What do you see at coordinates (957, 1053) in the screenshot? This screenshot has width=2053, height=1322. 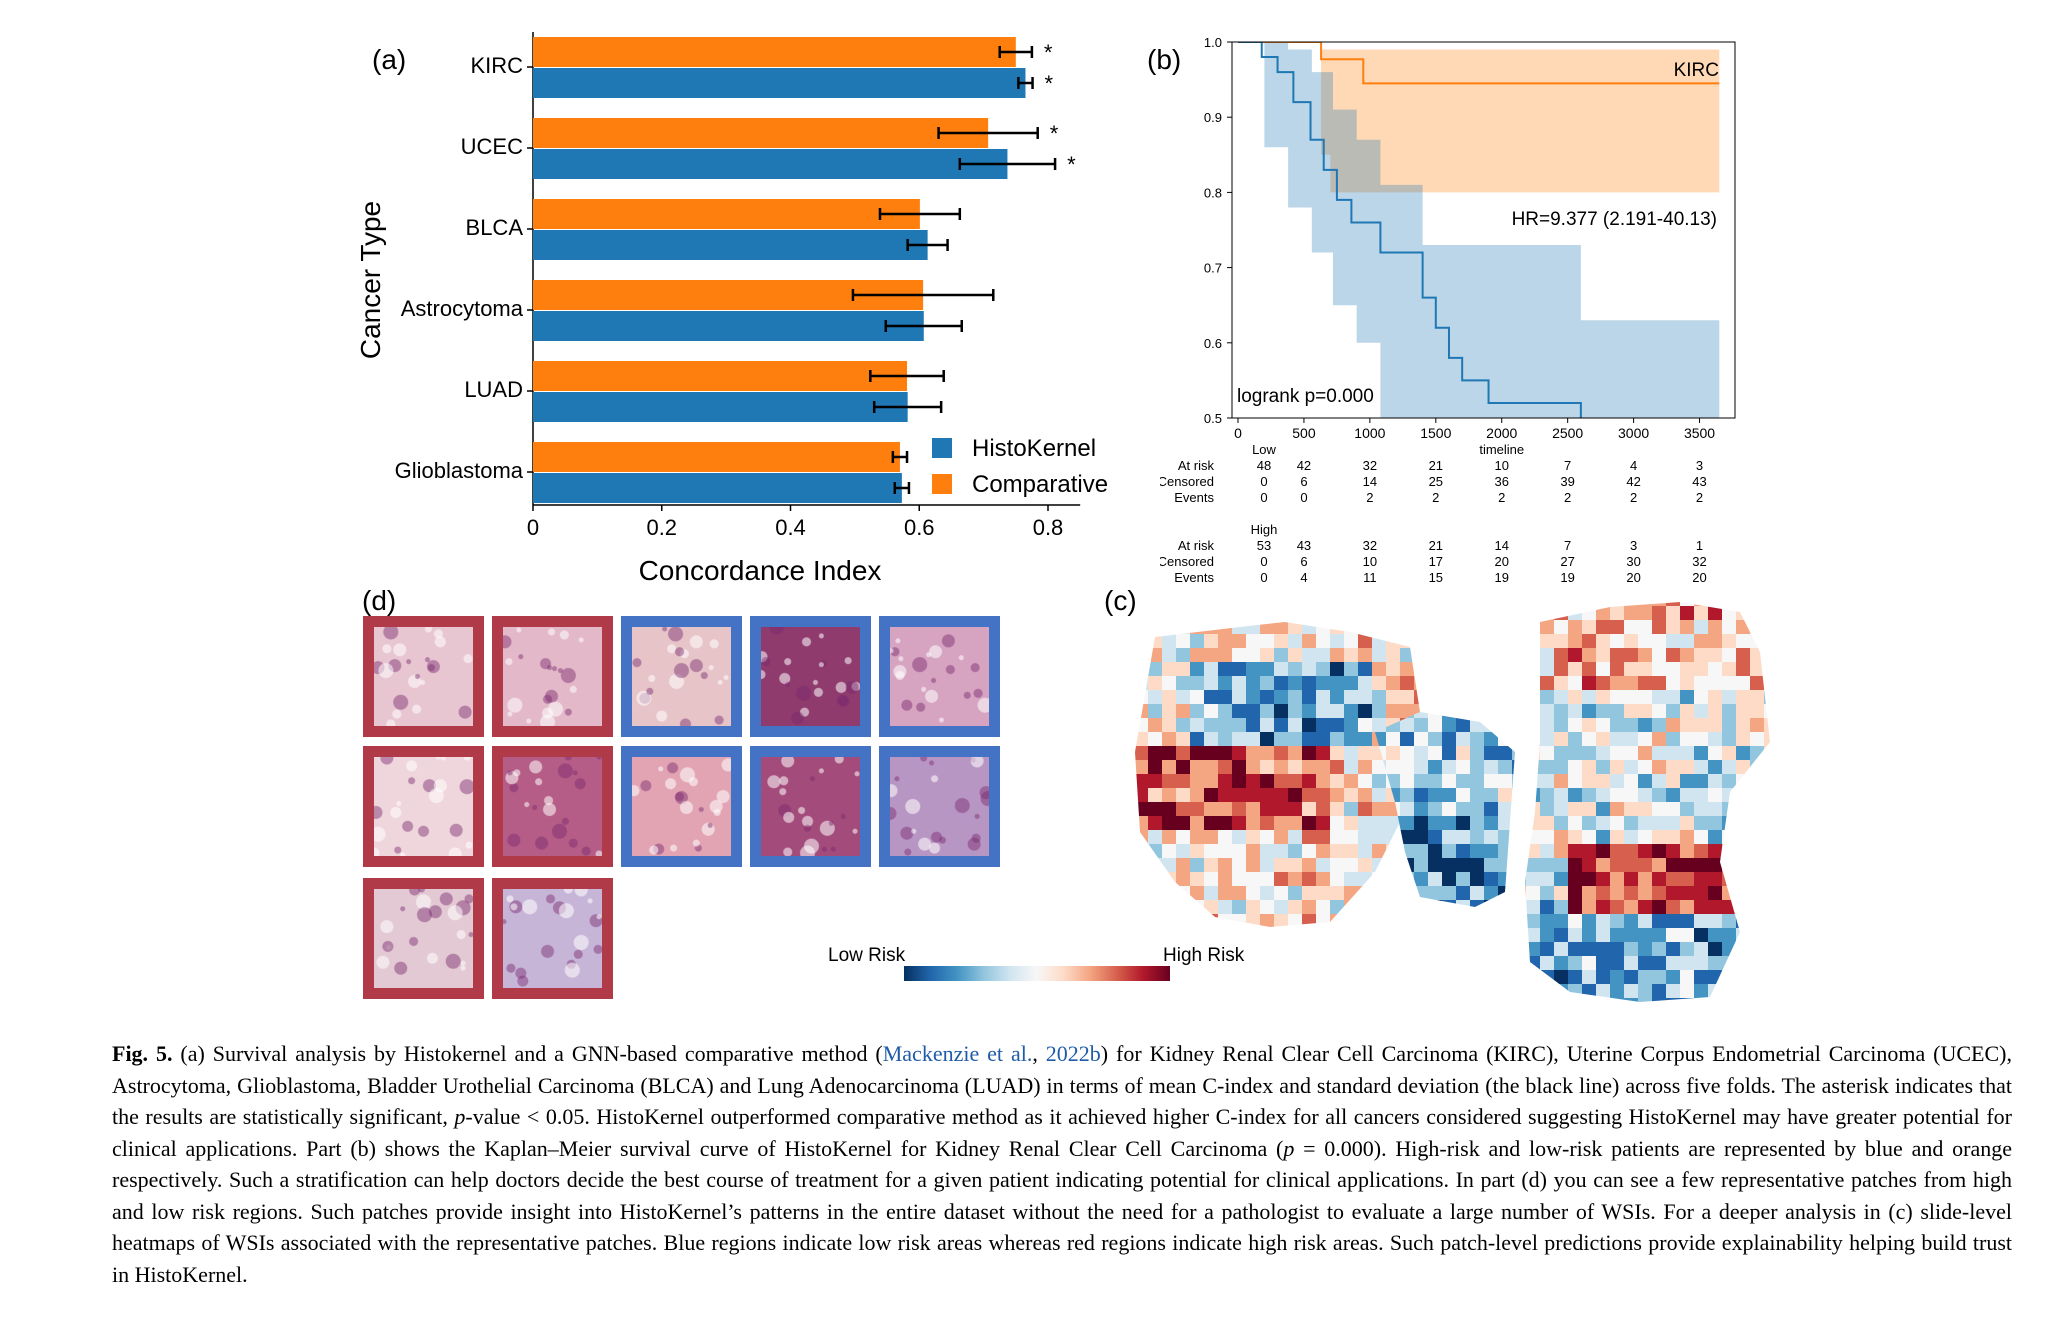 I see `caption-ref-author: Mackenzie et al.` at bounding box center [957, 1053].